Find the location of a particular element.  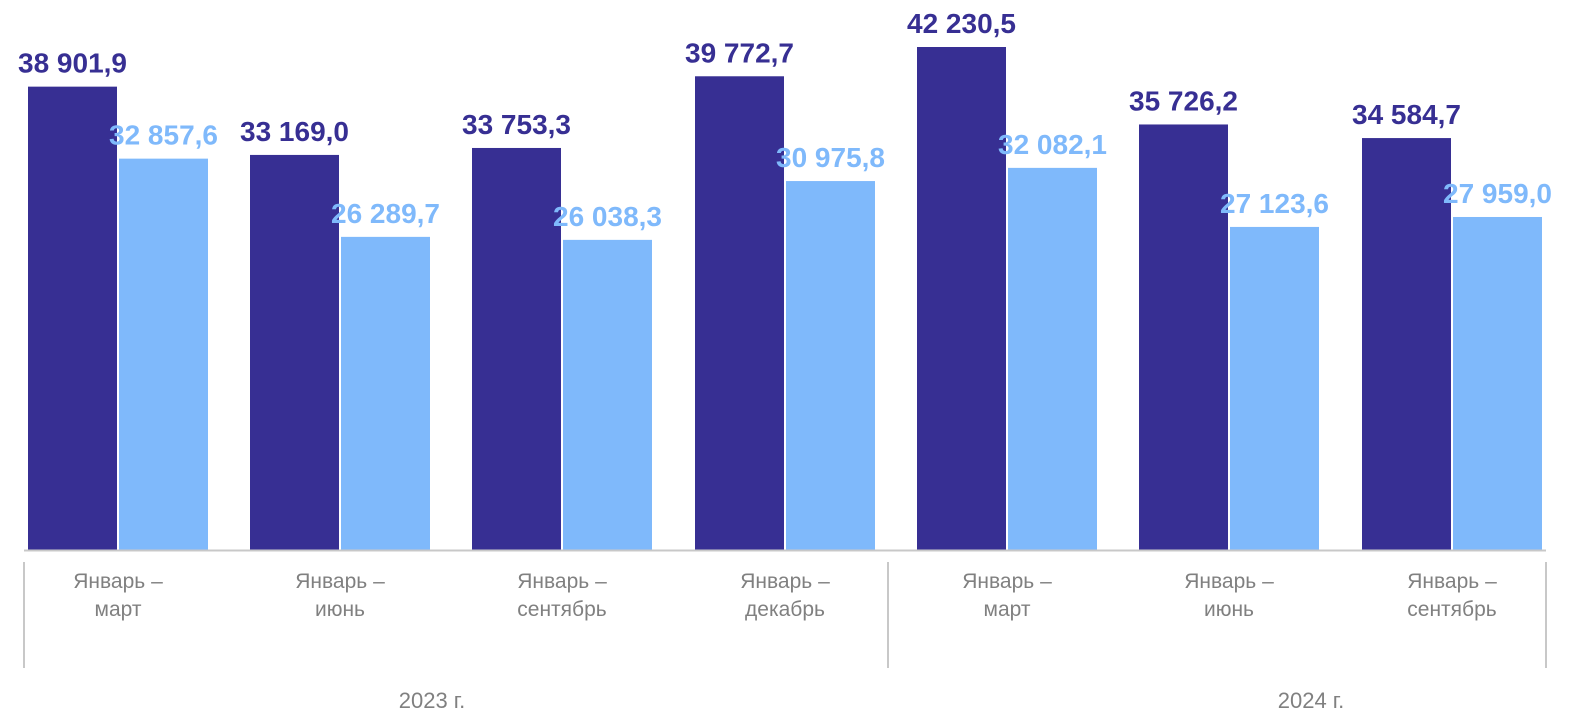

value-label-s2-6: 27 123,6 is located at coordinates (1274, 203).